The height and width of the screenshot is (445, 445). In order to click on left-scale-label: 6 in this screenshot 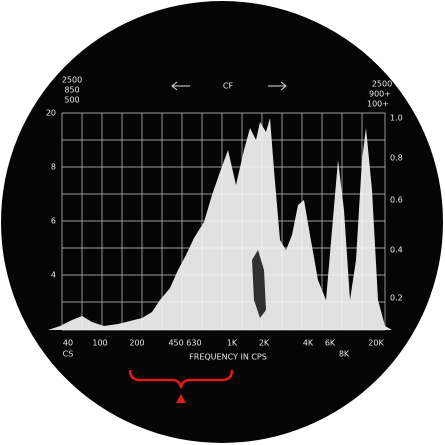, I will do `click(53, 221)`.